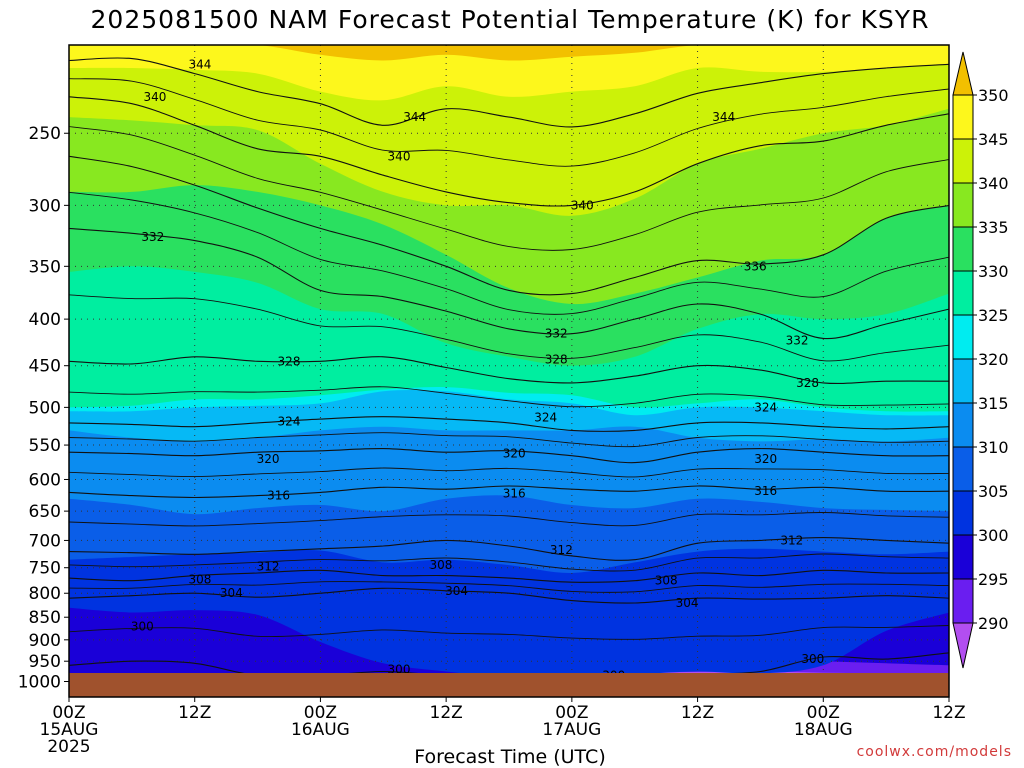 The image size is (1024, 768). What do you see at coordinates (993, 183) in the screenshot?
I see `colorbar-label-340: 340` at bounding box center [993, 183].